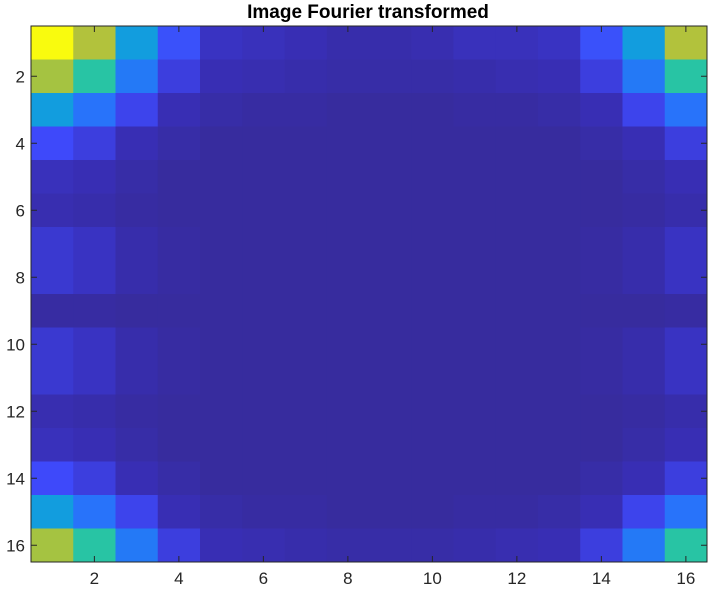 The image size is (710, 591). Describe the element at coordinates (20, 76) in the screenshot. I see `y-tick-label: 2` at that location.